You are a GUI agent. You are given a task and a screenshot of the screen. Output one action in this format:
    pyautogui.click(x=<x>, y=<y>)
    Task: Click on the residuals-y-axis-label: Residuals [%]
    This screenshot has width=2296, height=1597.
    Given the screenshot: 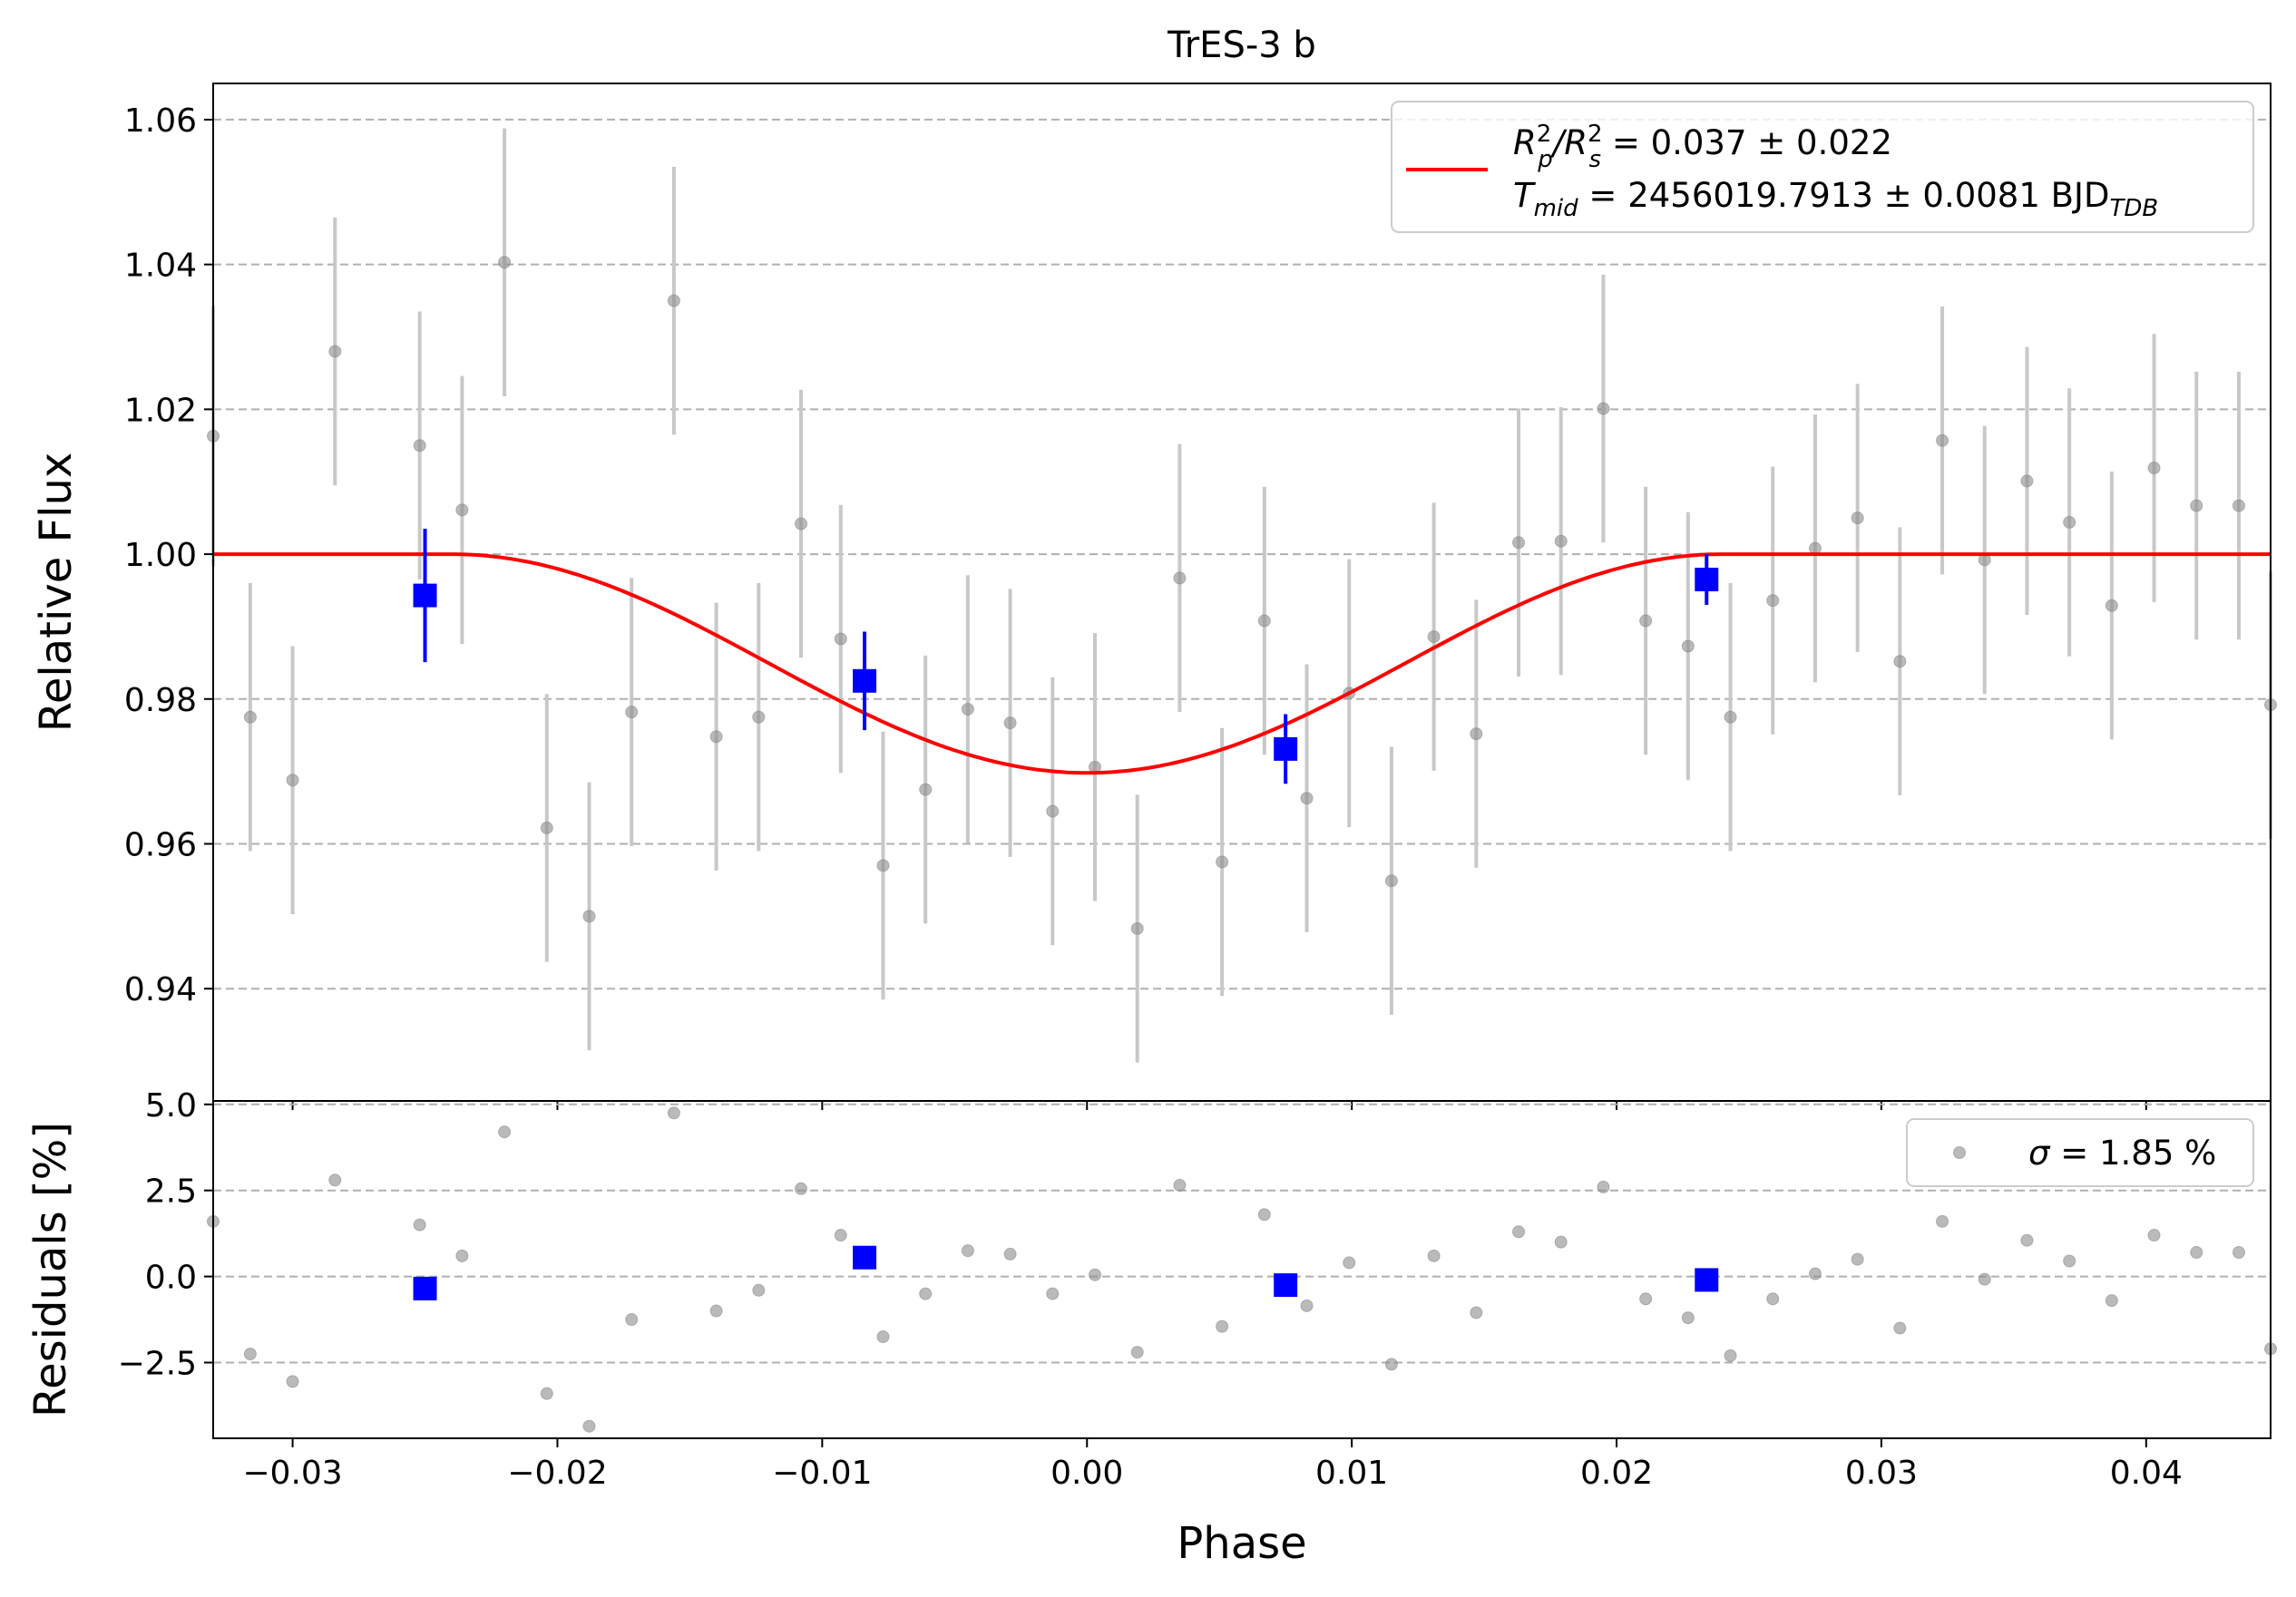 What is the action you would take?
    pyautogui.click(x=50, y=1269)
    